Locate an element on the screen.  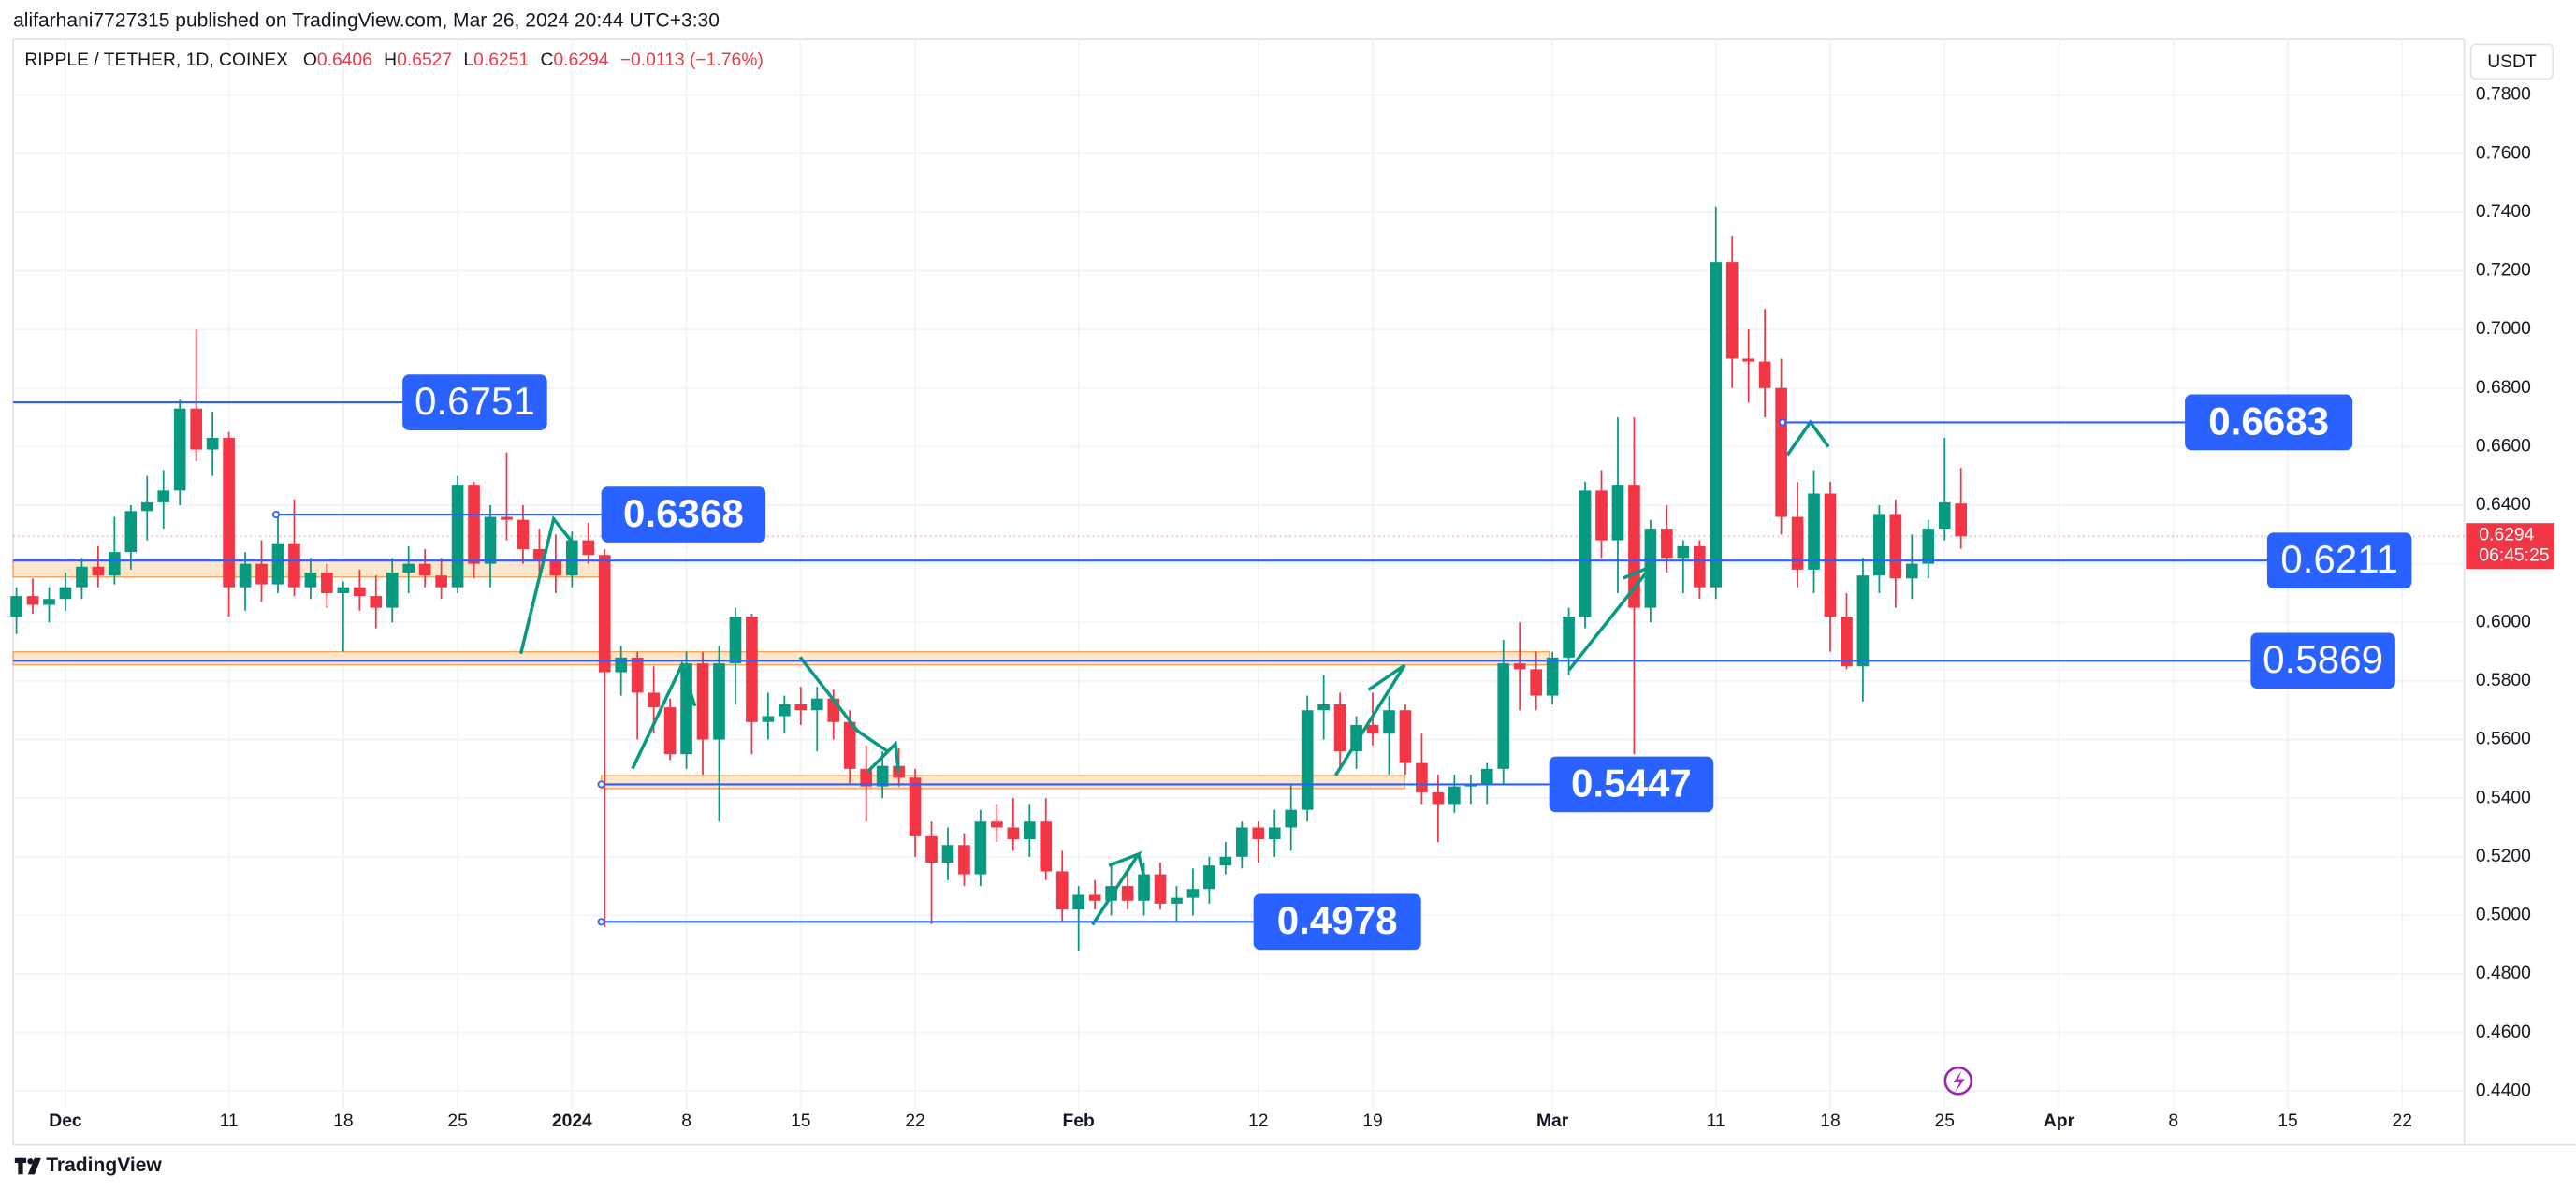
y-tick-label: 0.7600 is located at coordinates (2503, 153).